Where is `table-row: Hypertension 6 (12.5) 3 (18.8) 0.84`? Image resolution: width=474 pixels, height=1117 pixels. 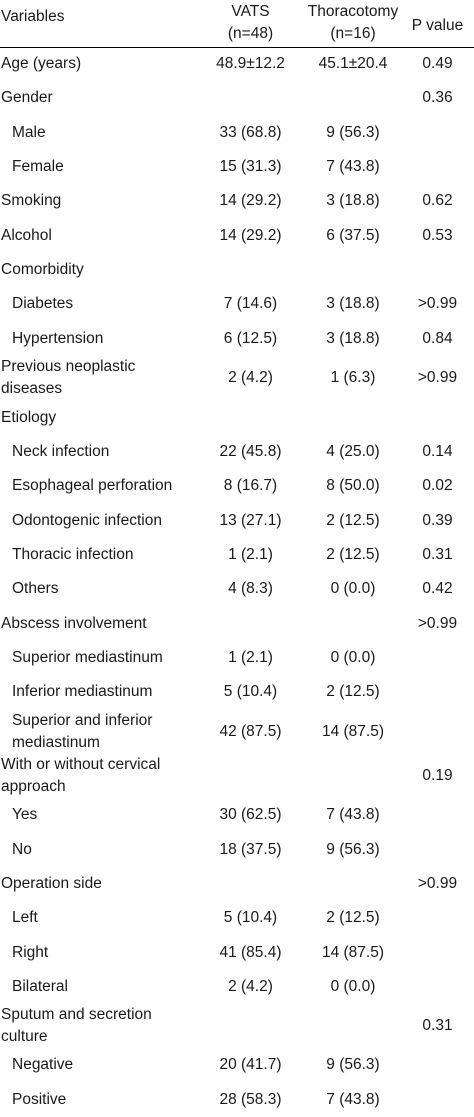
table-row: Hypertension 6 (12.5) 3 (18.8) 0.84 is located at coordinates (237, 338).